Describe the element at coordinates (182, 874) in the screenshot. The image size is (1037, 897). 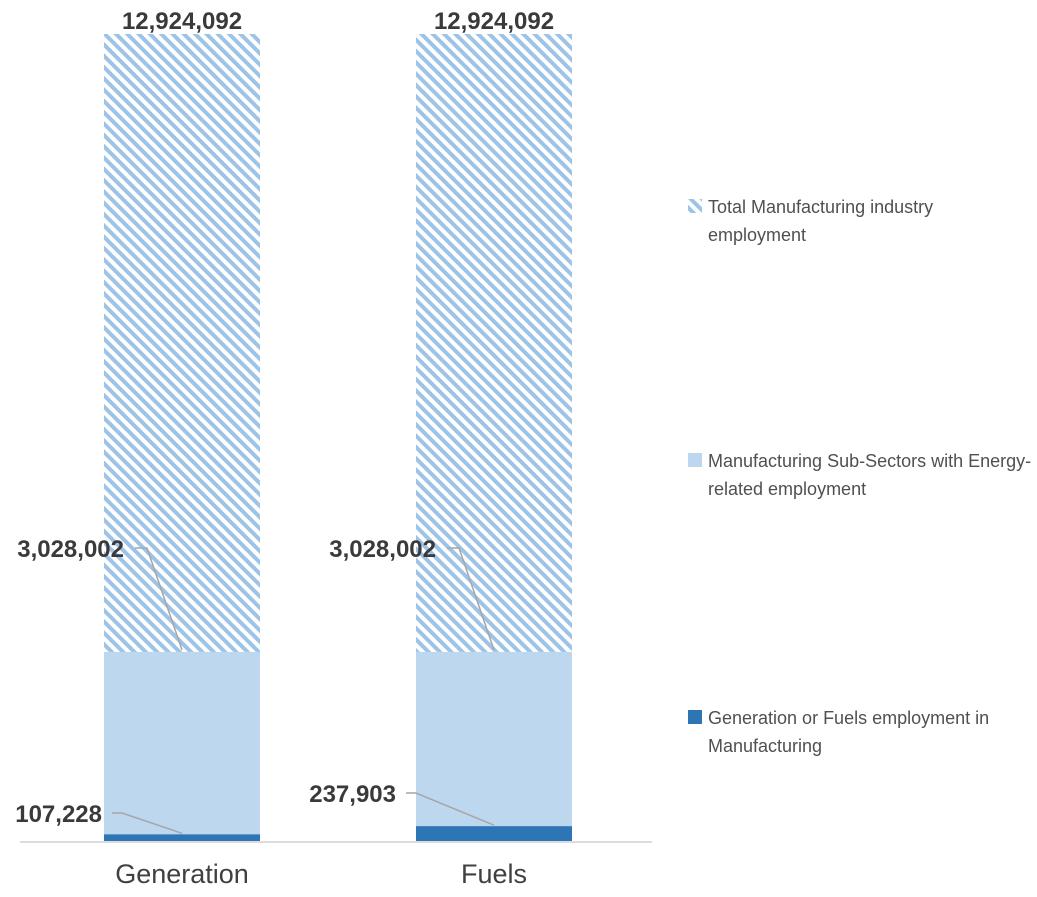
I see `category-label-generation: Generation` at that location.